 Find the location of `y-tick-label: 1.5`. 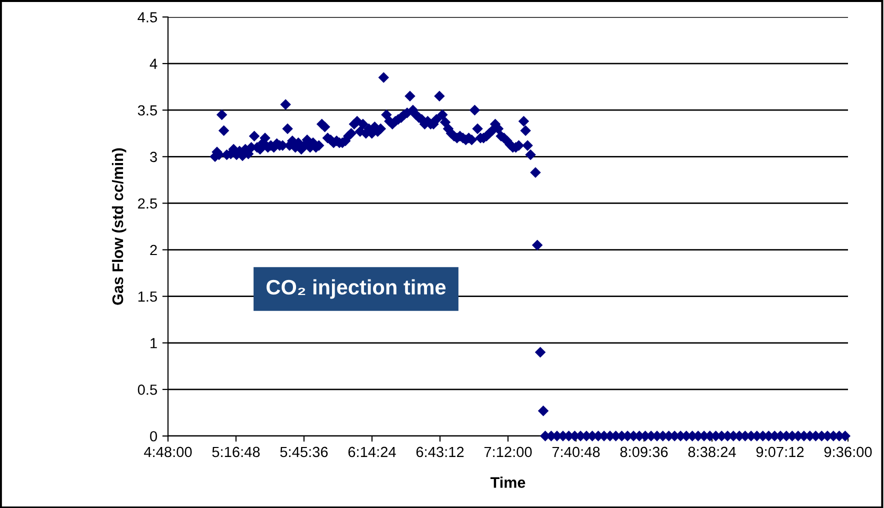

y-tick-label: 1.5 is located at coordinates (147, 297).